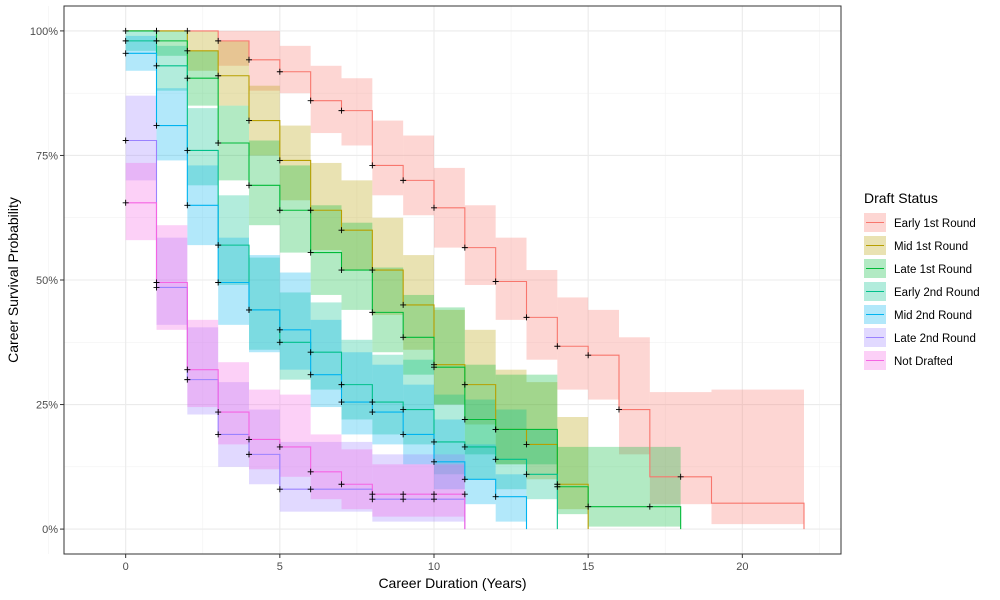 This screenshot has height=600, width=1000. Describe the element at coordinates (933, 270) in the screenshot. I see `legend-label: Late 1st Round` at that location.